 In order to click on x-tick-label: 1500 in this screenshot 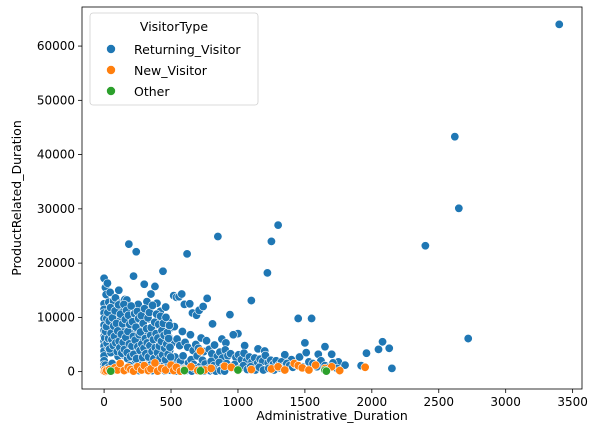, I will do `click(305, 402)`.